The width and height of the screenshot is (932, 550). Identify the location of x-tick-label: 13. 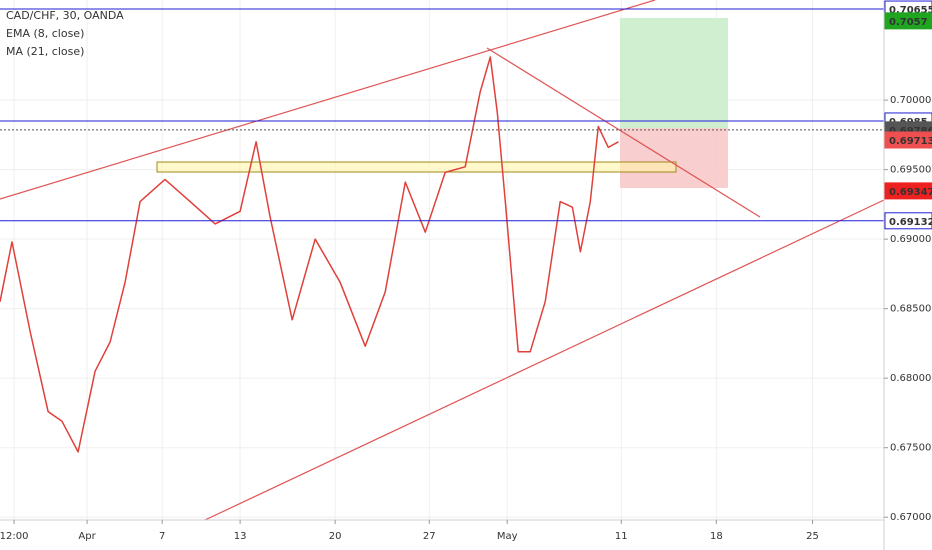
(240, 536).